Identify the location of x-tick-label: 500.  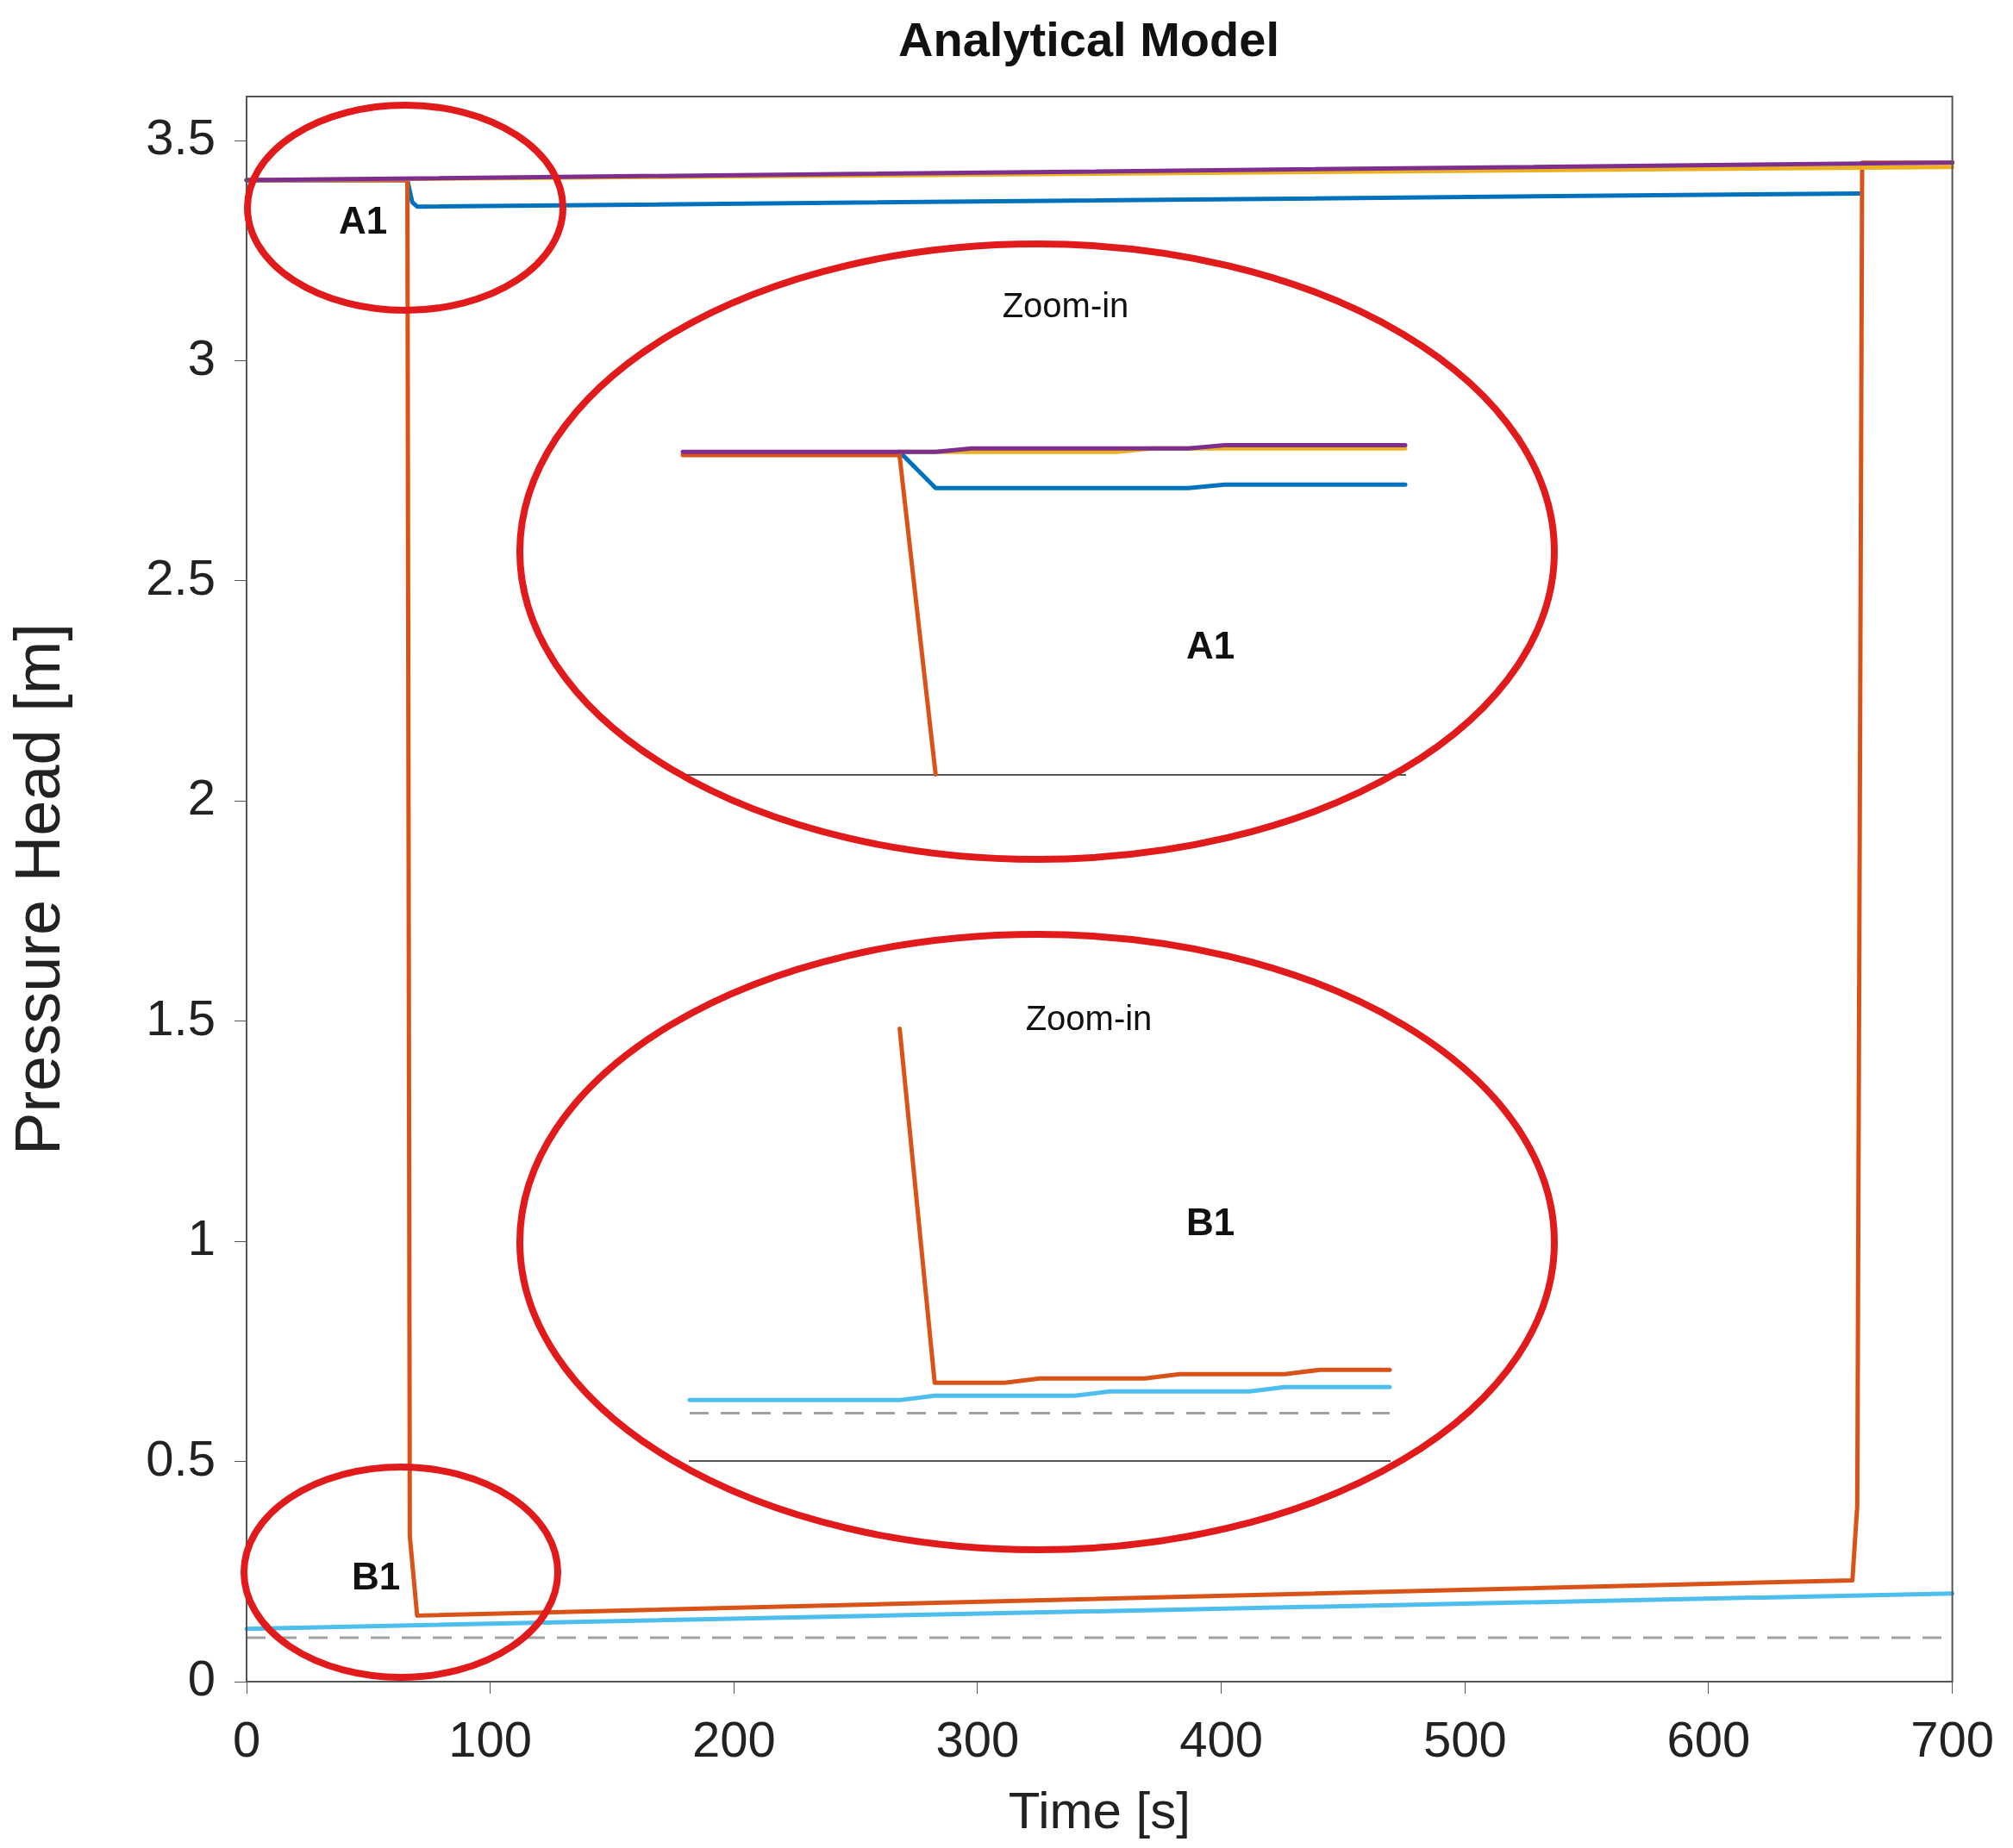
(1464, 1738).